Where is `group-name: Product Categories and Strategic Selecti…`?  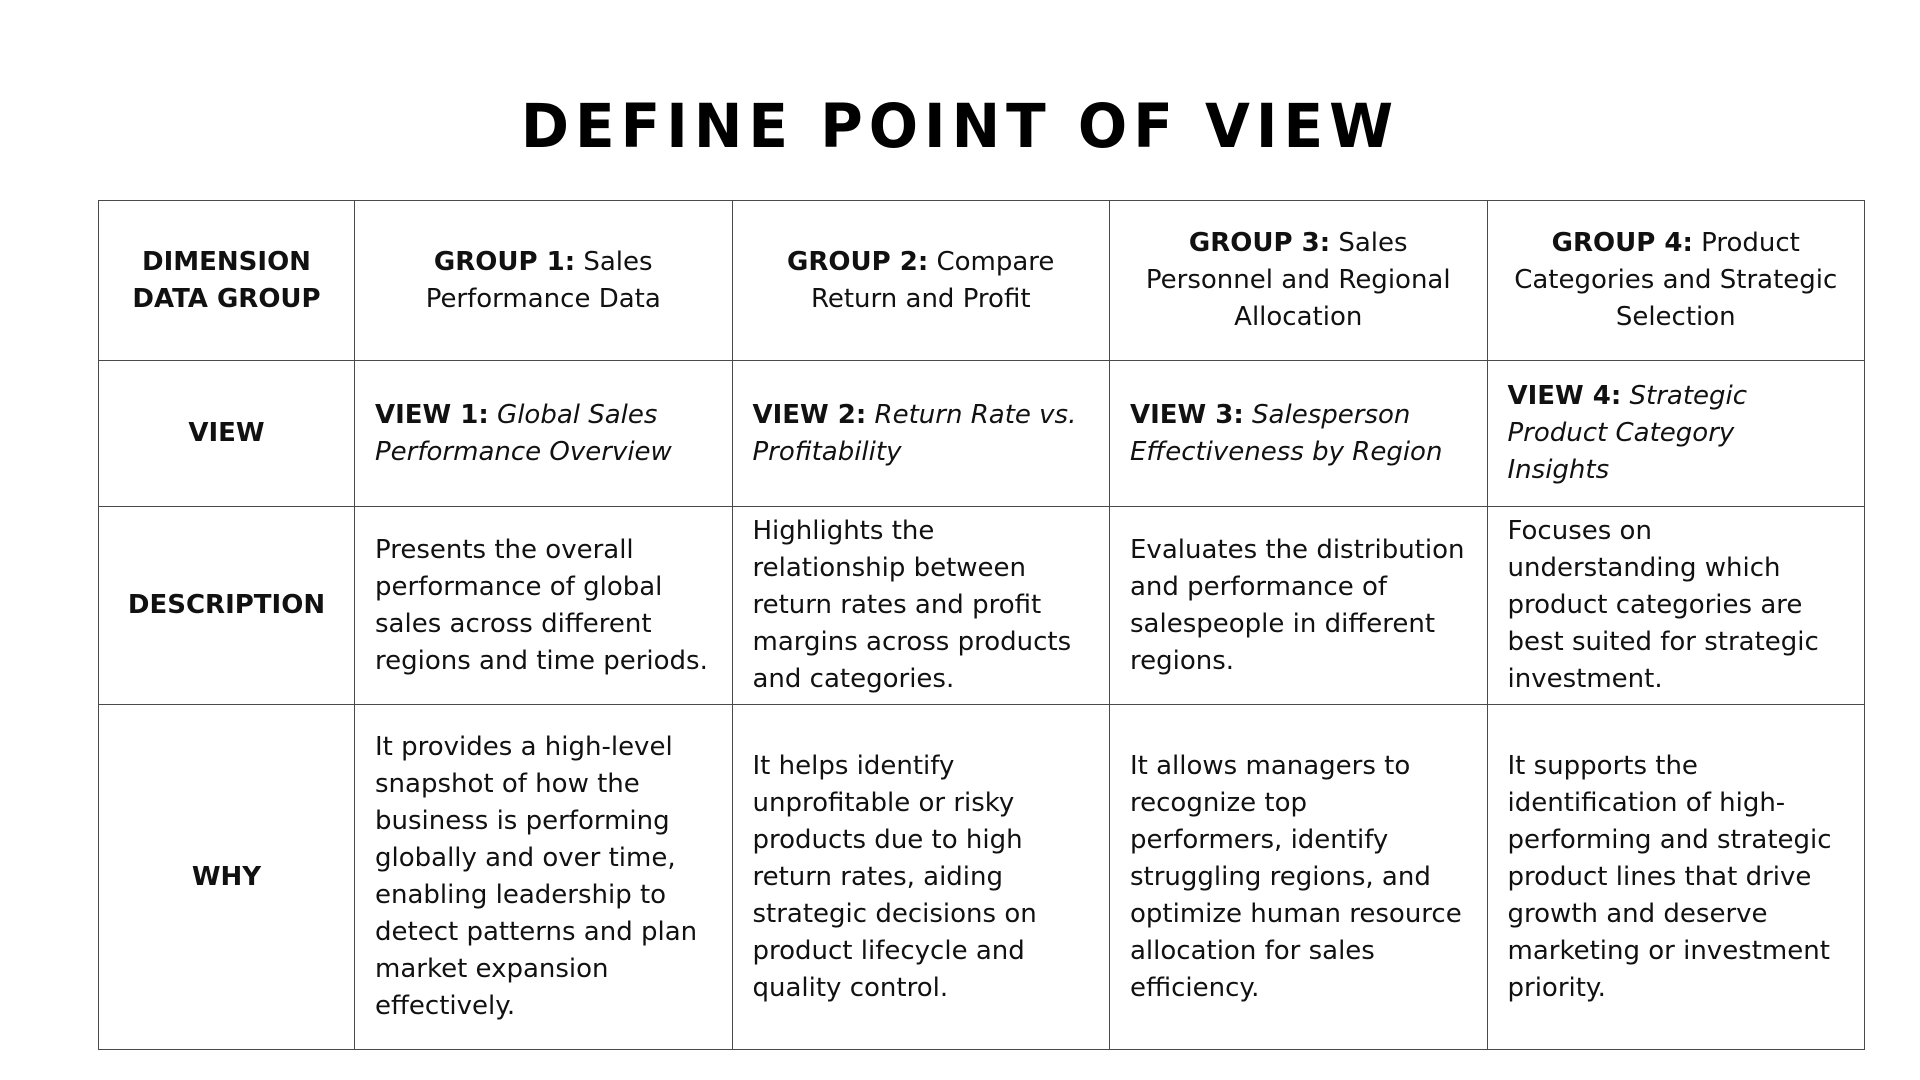 group-name: Product Categories and Strategic Selecti… is located at coordinates (1676, 280).